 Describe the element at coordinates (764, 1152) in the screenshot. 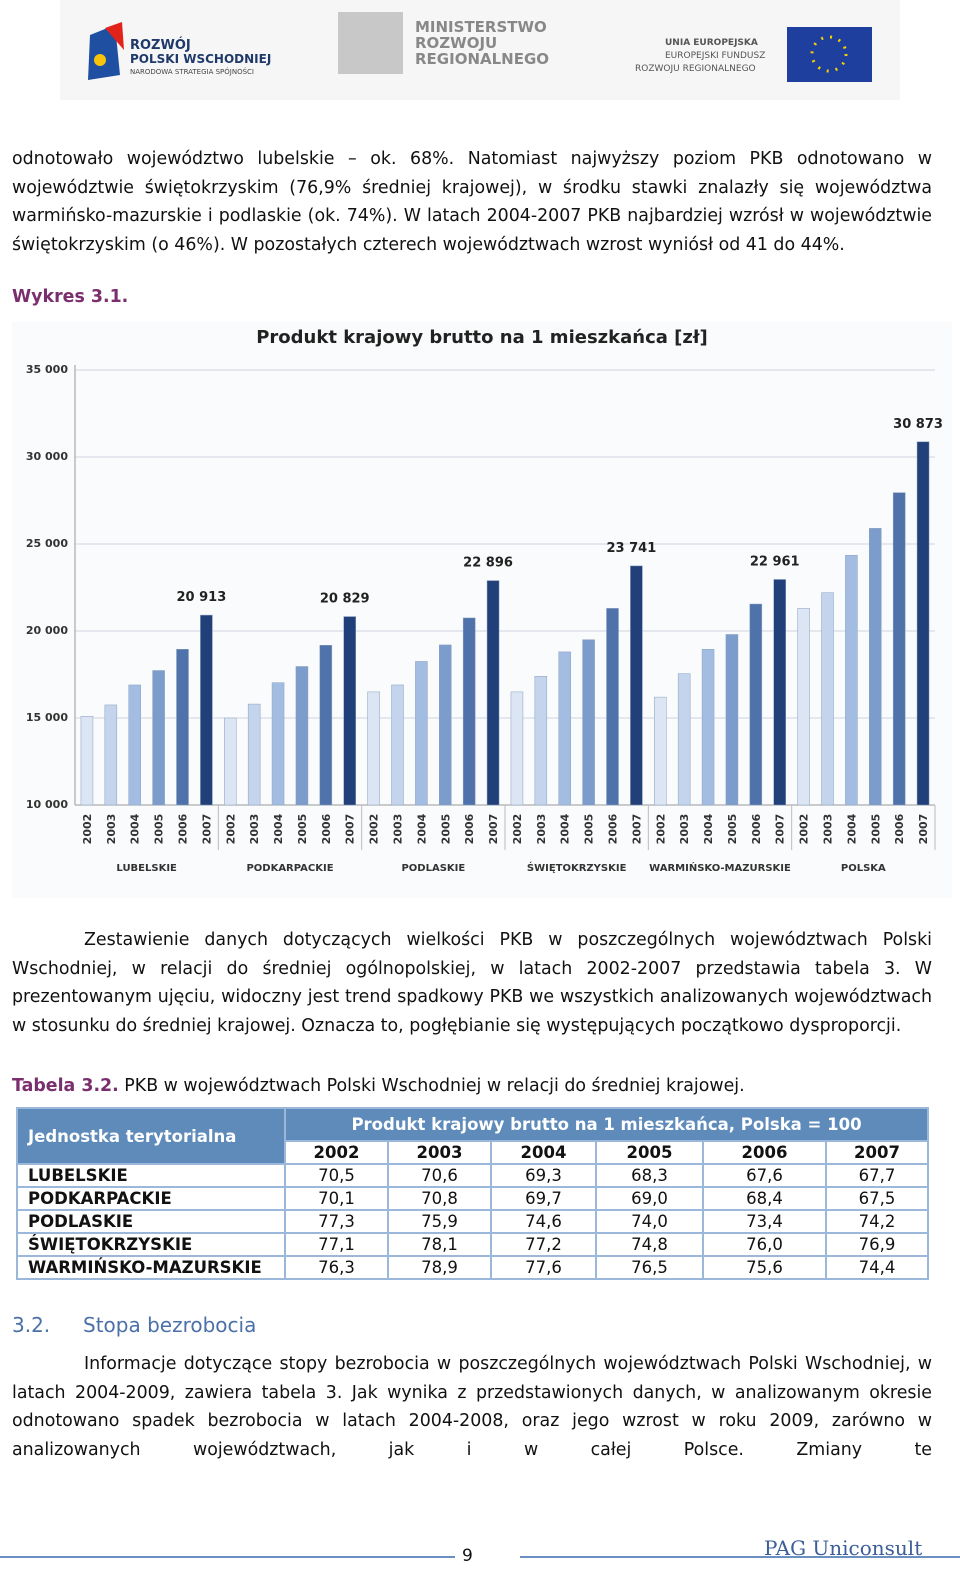

I see `column-header: 2006` at that location.